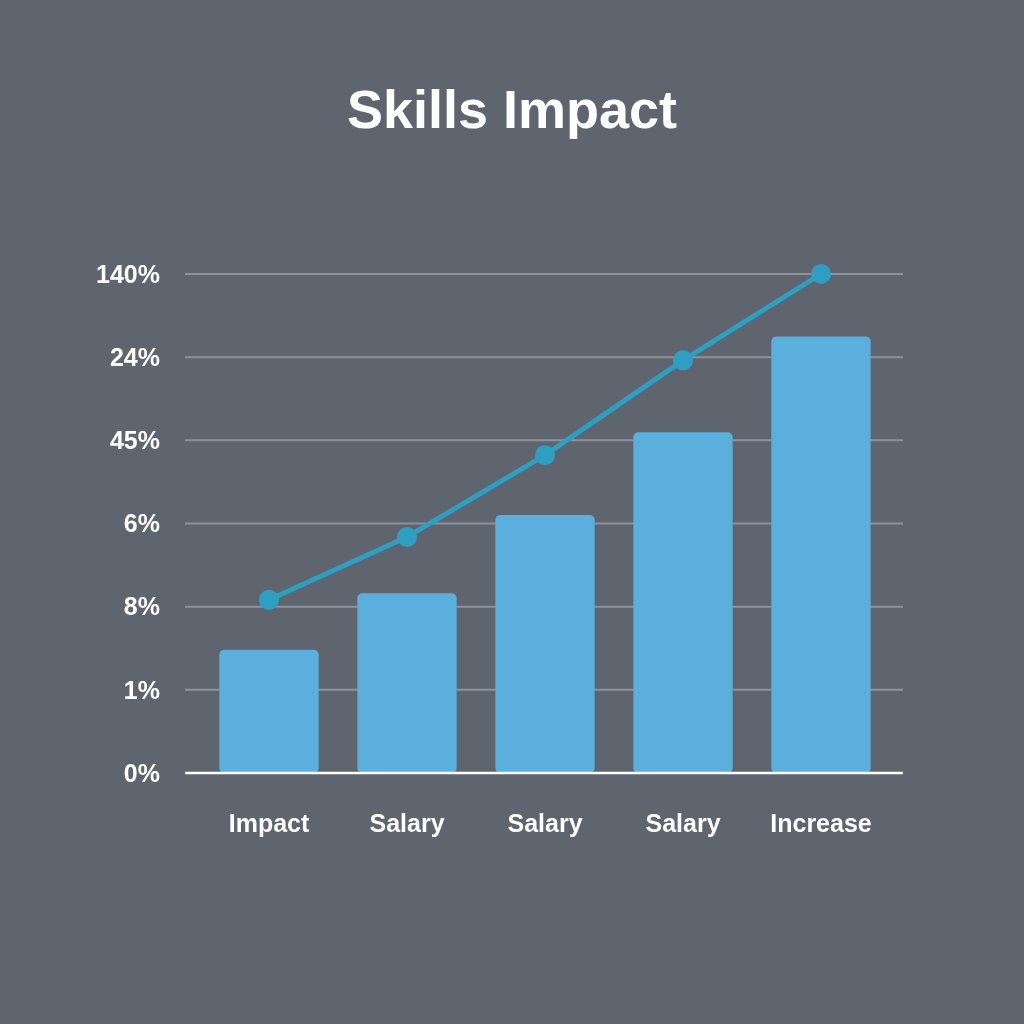  I want to click on text: 140%, so click(128, 273).